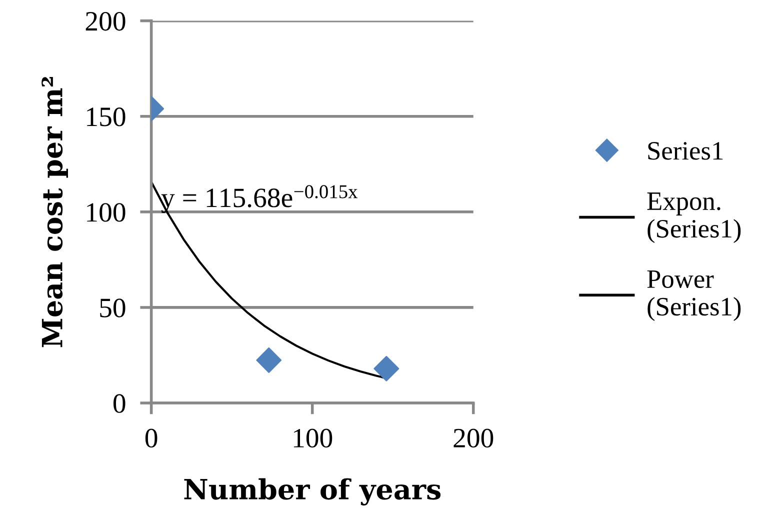 The height and width of the screenshot is (520, 776). Describe the element at coordinates (113, 308) in the screenshot. I see `y-tick-label: 50` at that location.